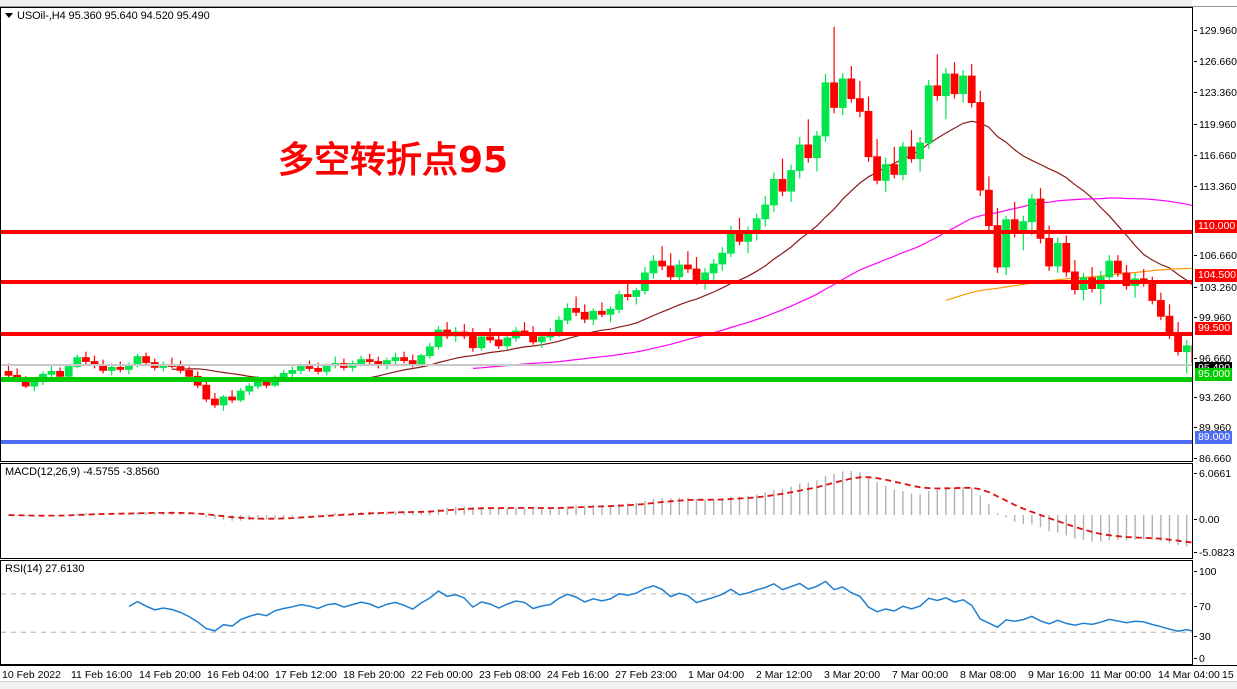  Describe the element at coordinates (1214, 553) in the screenshot. I see `axis-tick-label: -5.0823` at that location.